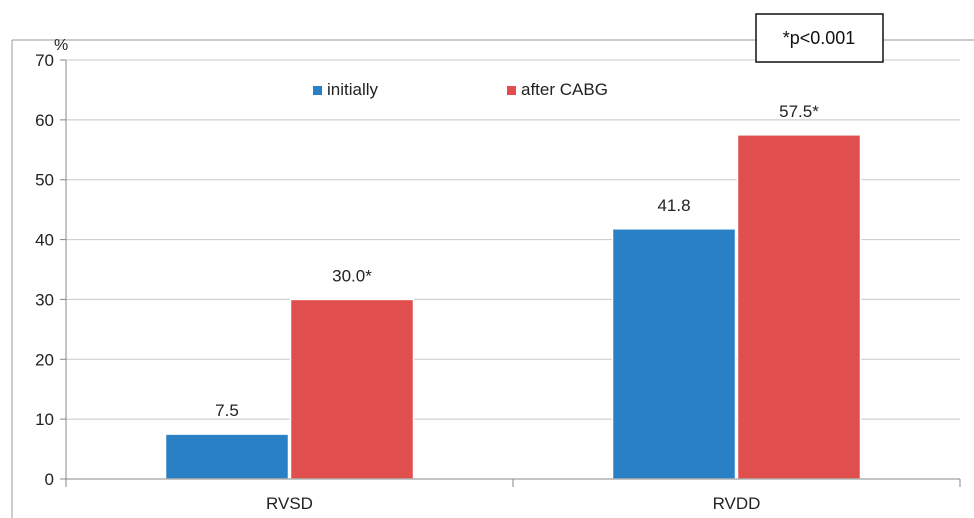  Describe the element at coordinates (460, 89) in the screenshot. I see `legend: initially after CABG` at that location.